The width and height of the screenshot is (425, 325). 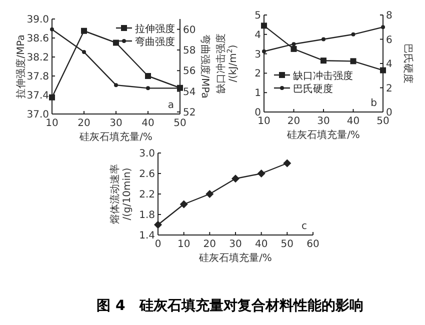 I want to click on annotation: a, so click(x=171, y=105).